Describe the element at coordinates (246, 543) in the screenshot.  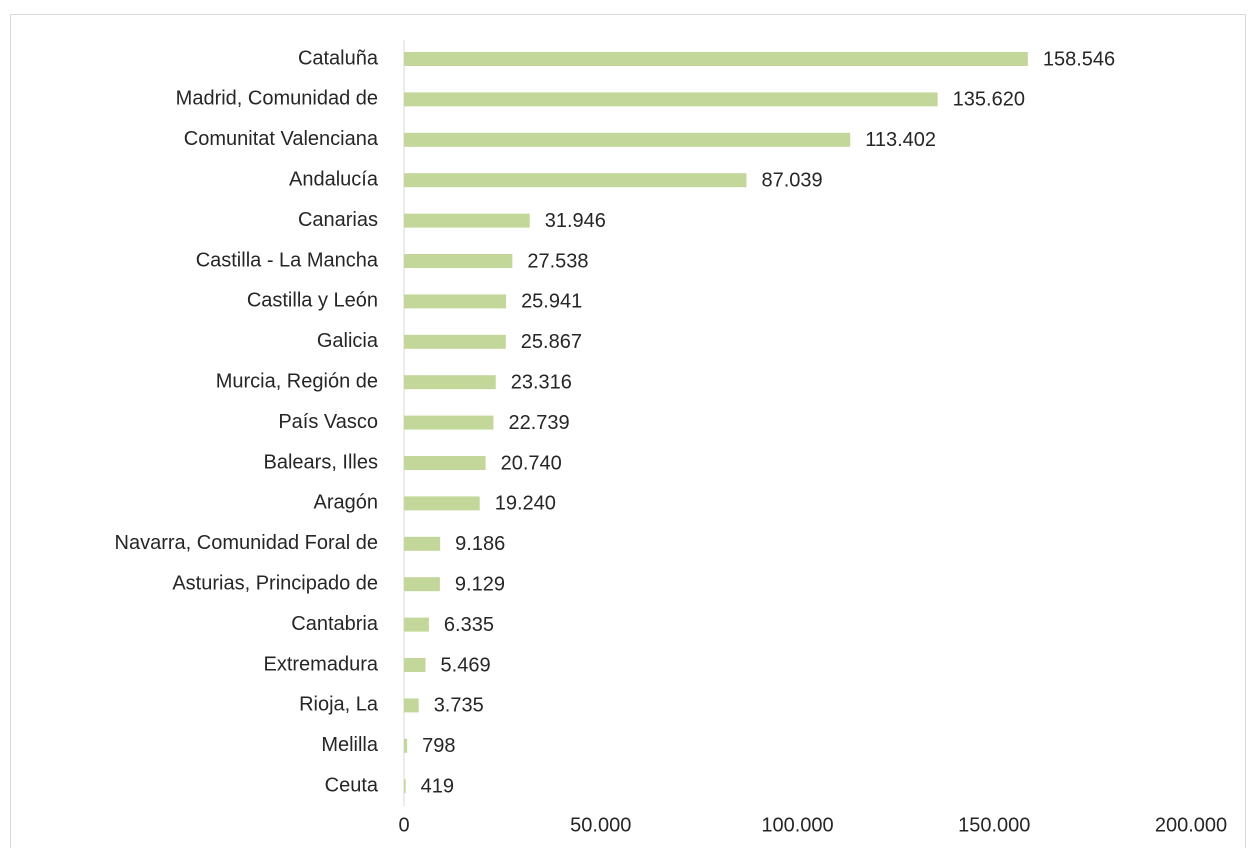
I see `y-tick-label: Navarra, Comunidad Foral de` at that location.